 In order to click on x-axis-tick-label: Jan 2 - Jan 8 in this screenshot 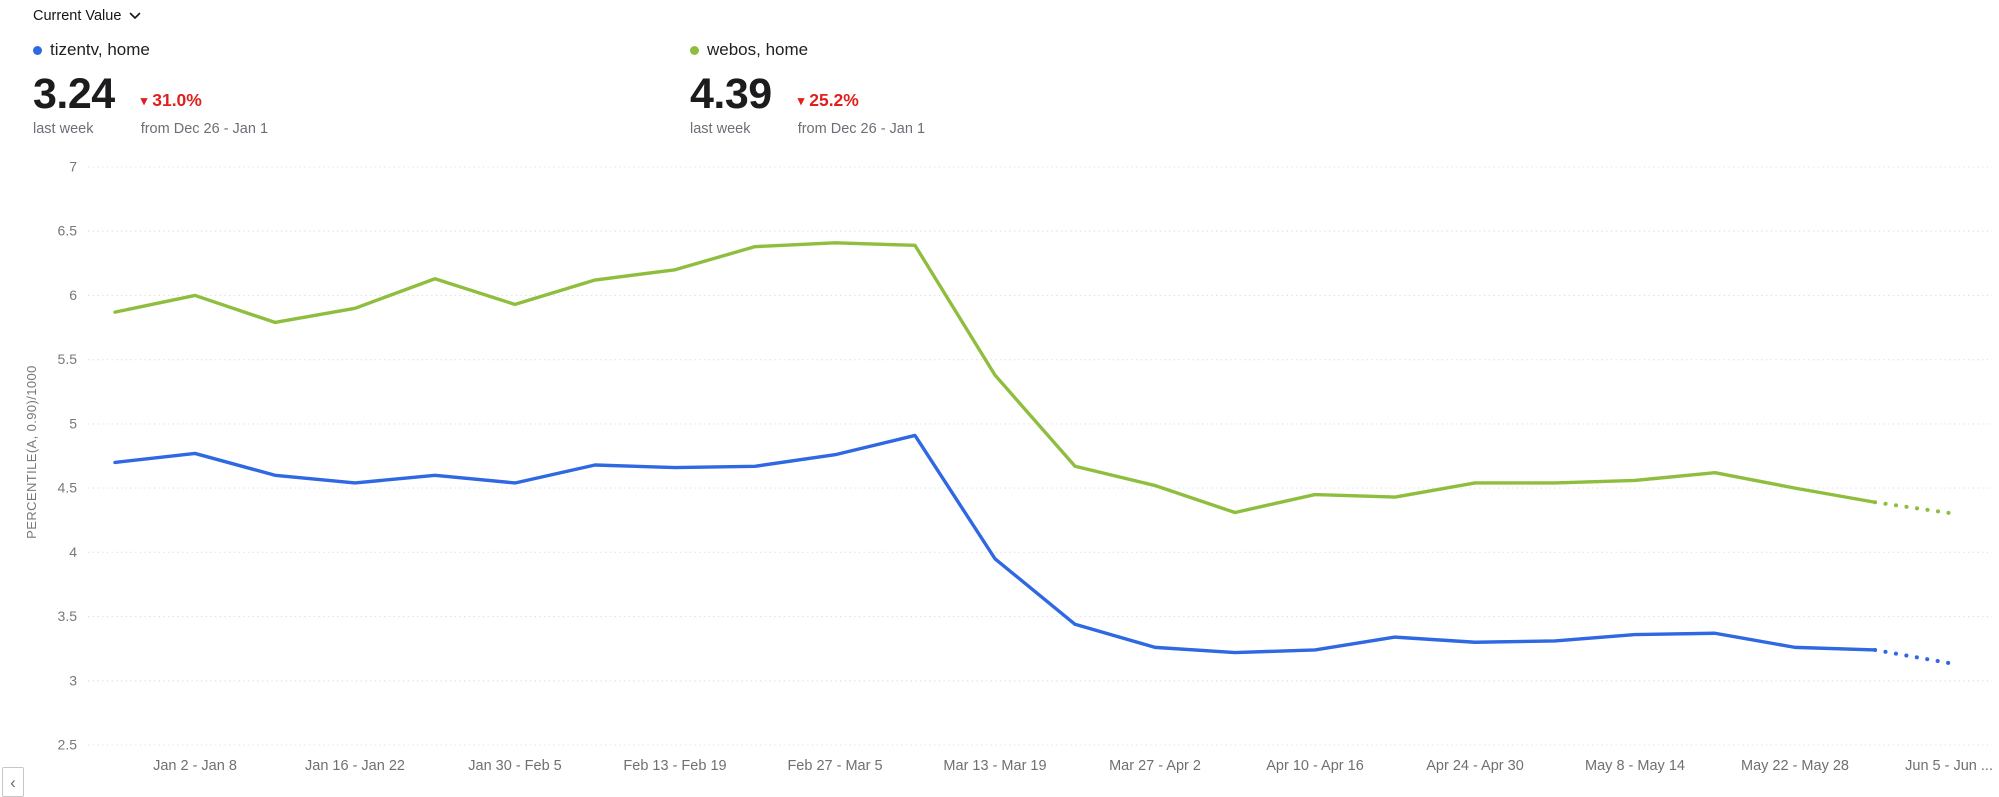, I will do `click(195, 766)`.